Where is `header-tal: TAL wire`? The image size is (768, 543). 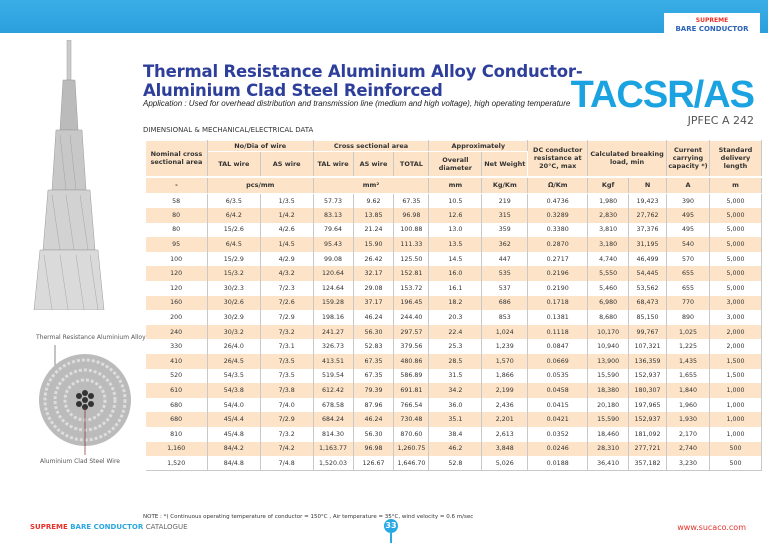 header-tal: TAL wire is located at coordinates (233, 164).